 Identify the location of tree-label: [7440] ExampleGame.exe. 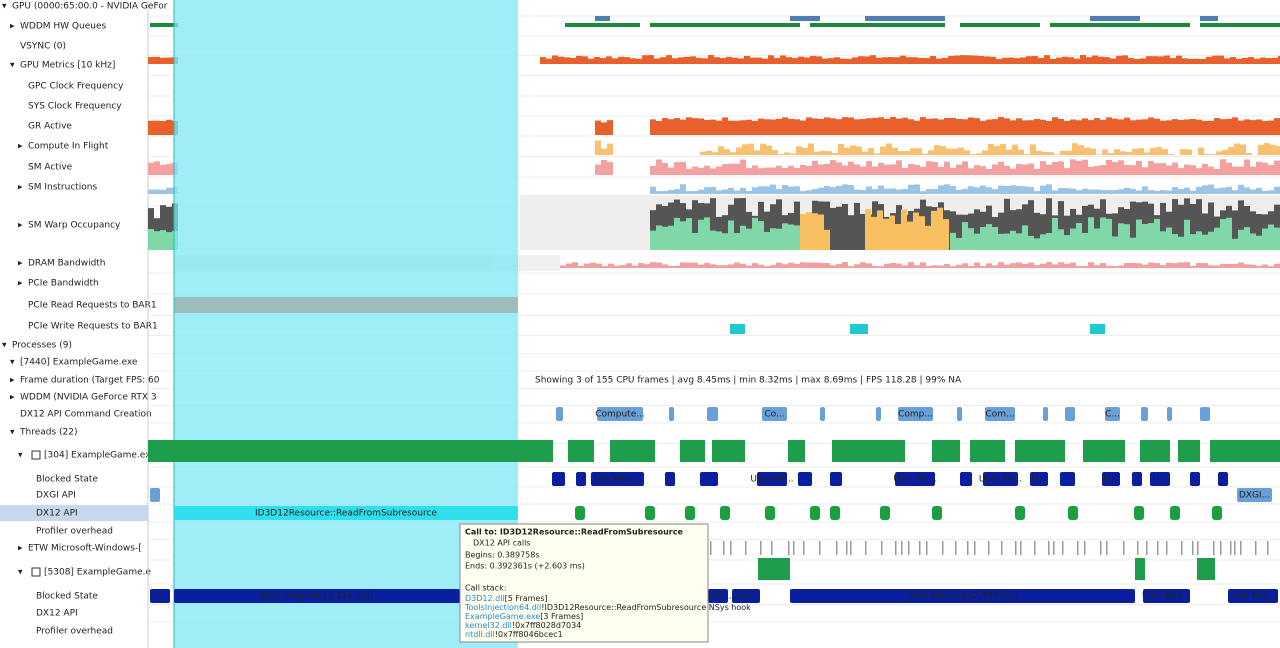
(79, 363).